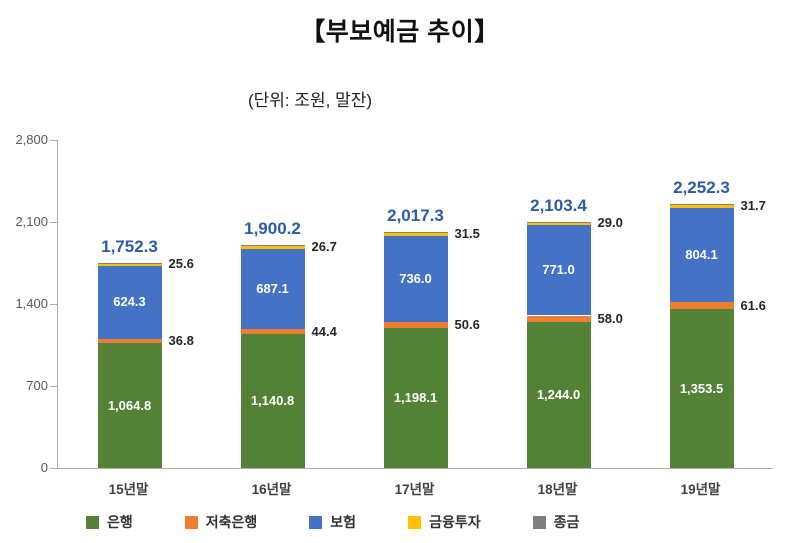 The width and height of the screenshot is (800, 543). Describe the element at coordinates (753, 305) in the screenshot. I see `value-label-저축은행: 61.6` at that location.